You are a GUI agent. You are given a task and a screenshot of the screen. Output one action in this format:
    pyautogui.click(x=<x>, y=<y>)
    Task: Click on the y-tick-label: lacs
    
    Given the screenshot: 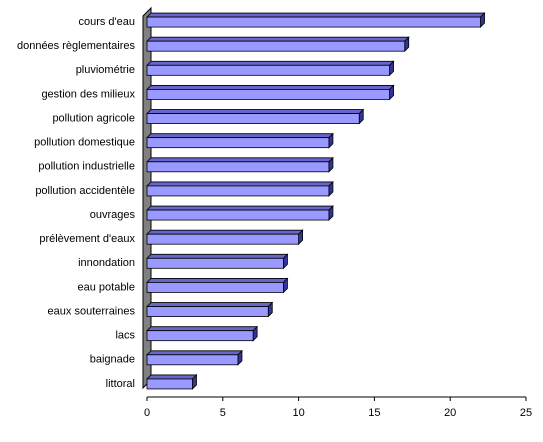 What is the action you would take?
    pyautogui.click(x=125, y=336)
    